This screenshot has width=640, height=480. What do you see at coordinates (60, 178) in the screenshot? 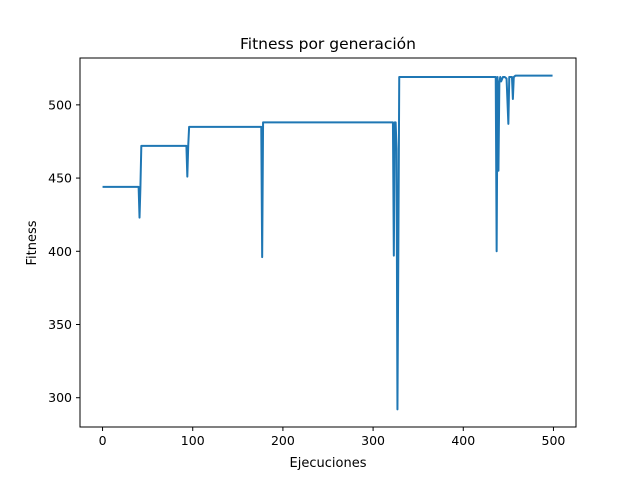
I see `y-tick-label: 450` at bounding box center [60, 178].